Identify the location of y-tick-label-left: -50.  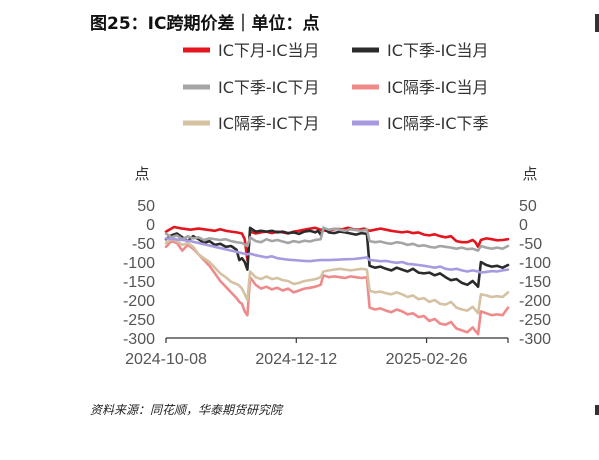
(143, 244).